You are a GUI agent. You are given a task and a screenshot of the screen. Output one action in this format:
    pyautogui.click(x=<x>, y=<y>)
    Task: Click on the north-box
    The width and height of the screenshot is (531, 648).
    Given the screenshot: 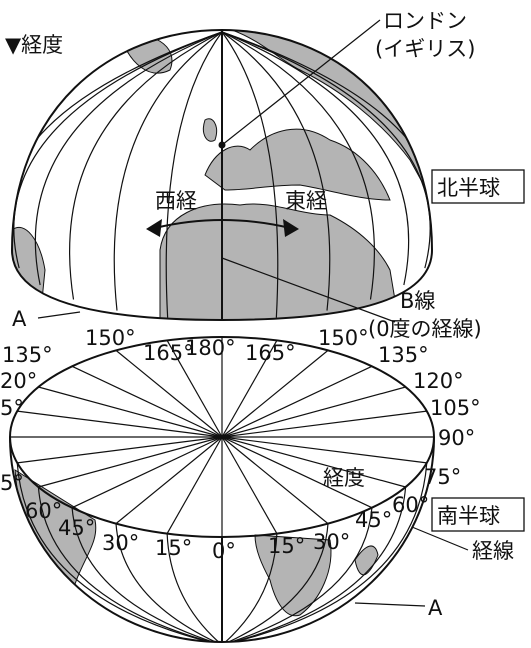 What is the action you would take?
    pyautogui.click(x=478, y=186)
    